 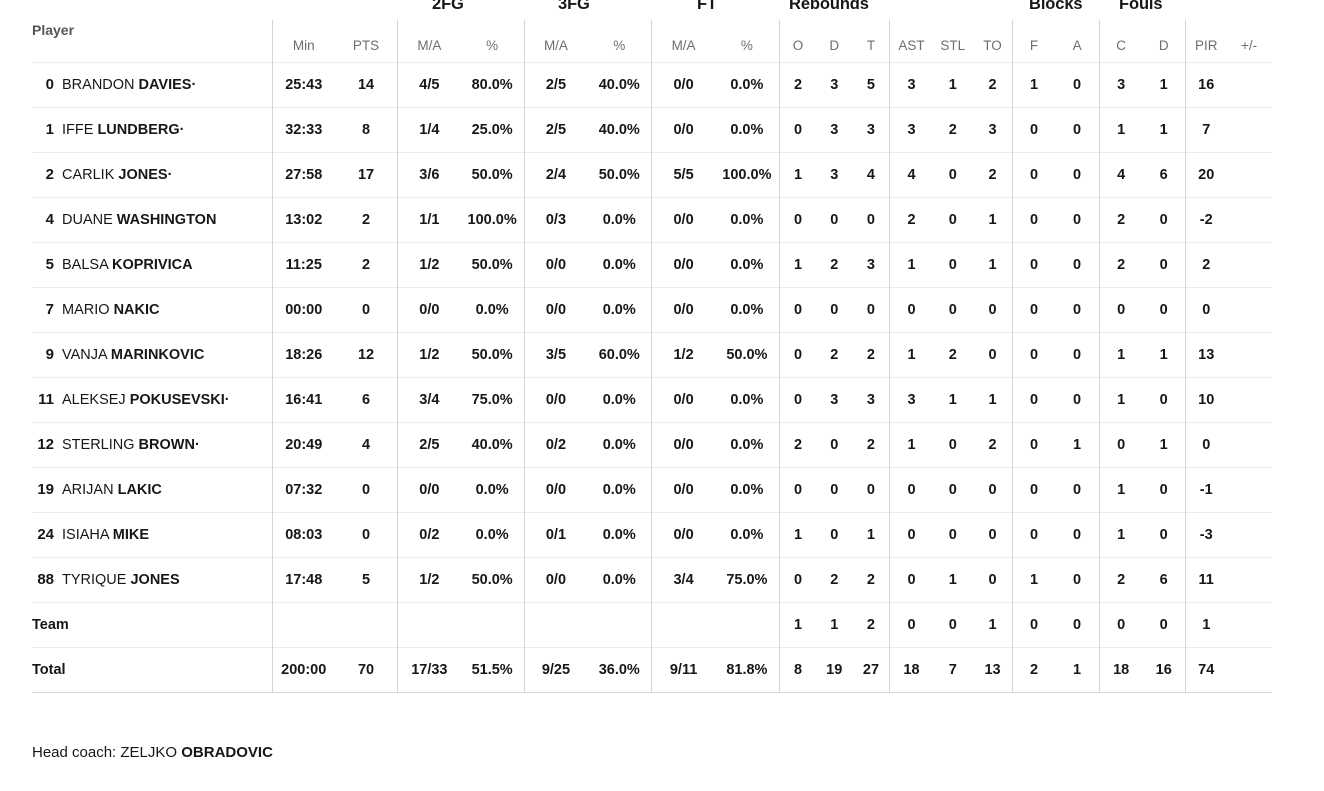 I want to click on head-coach-last-name: OBRADOVIC, so click(x=227, y=752).